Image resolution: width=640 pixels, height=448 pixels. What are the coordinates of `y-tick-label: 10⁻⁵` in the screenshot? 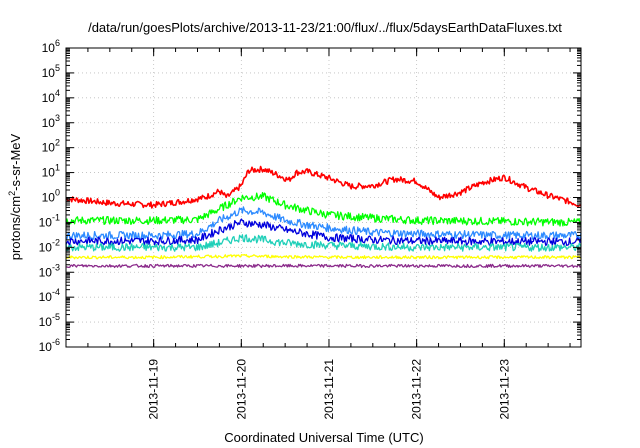 It's located at (49, 320).